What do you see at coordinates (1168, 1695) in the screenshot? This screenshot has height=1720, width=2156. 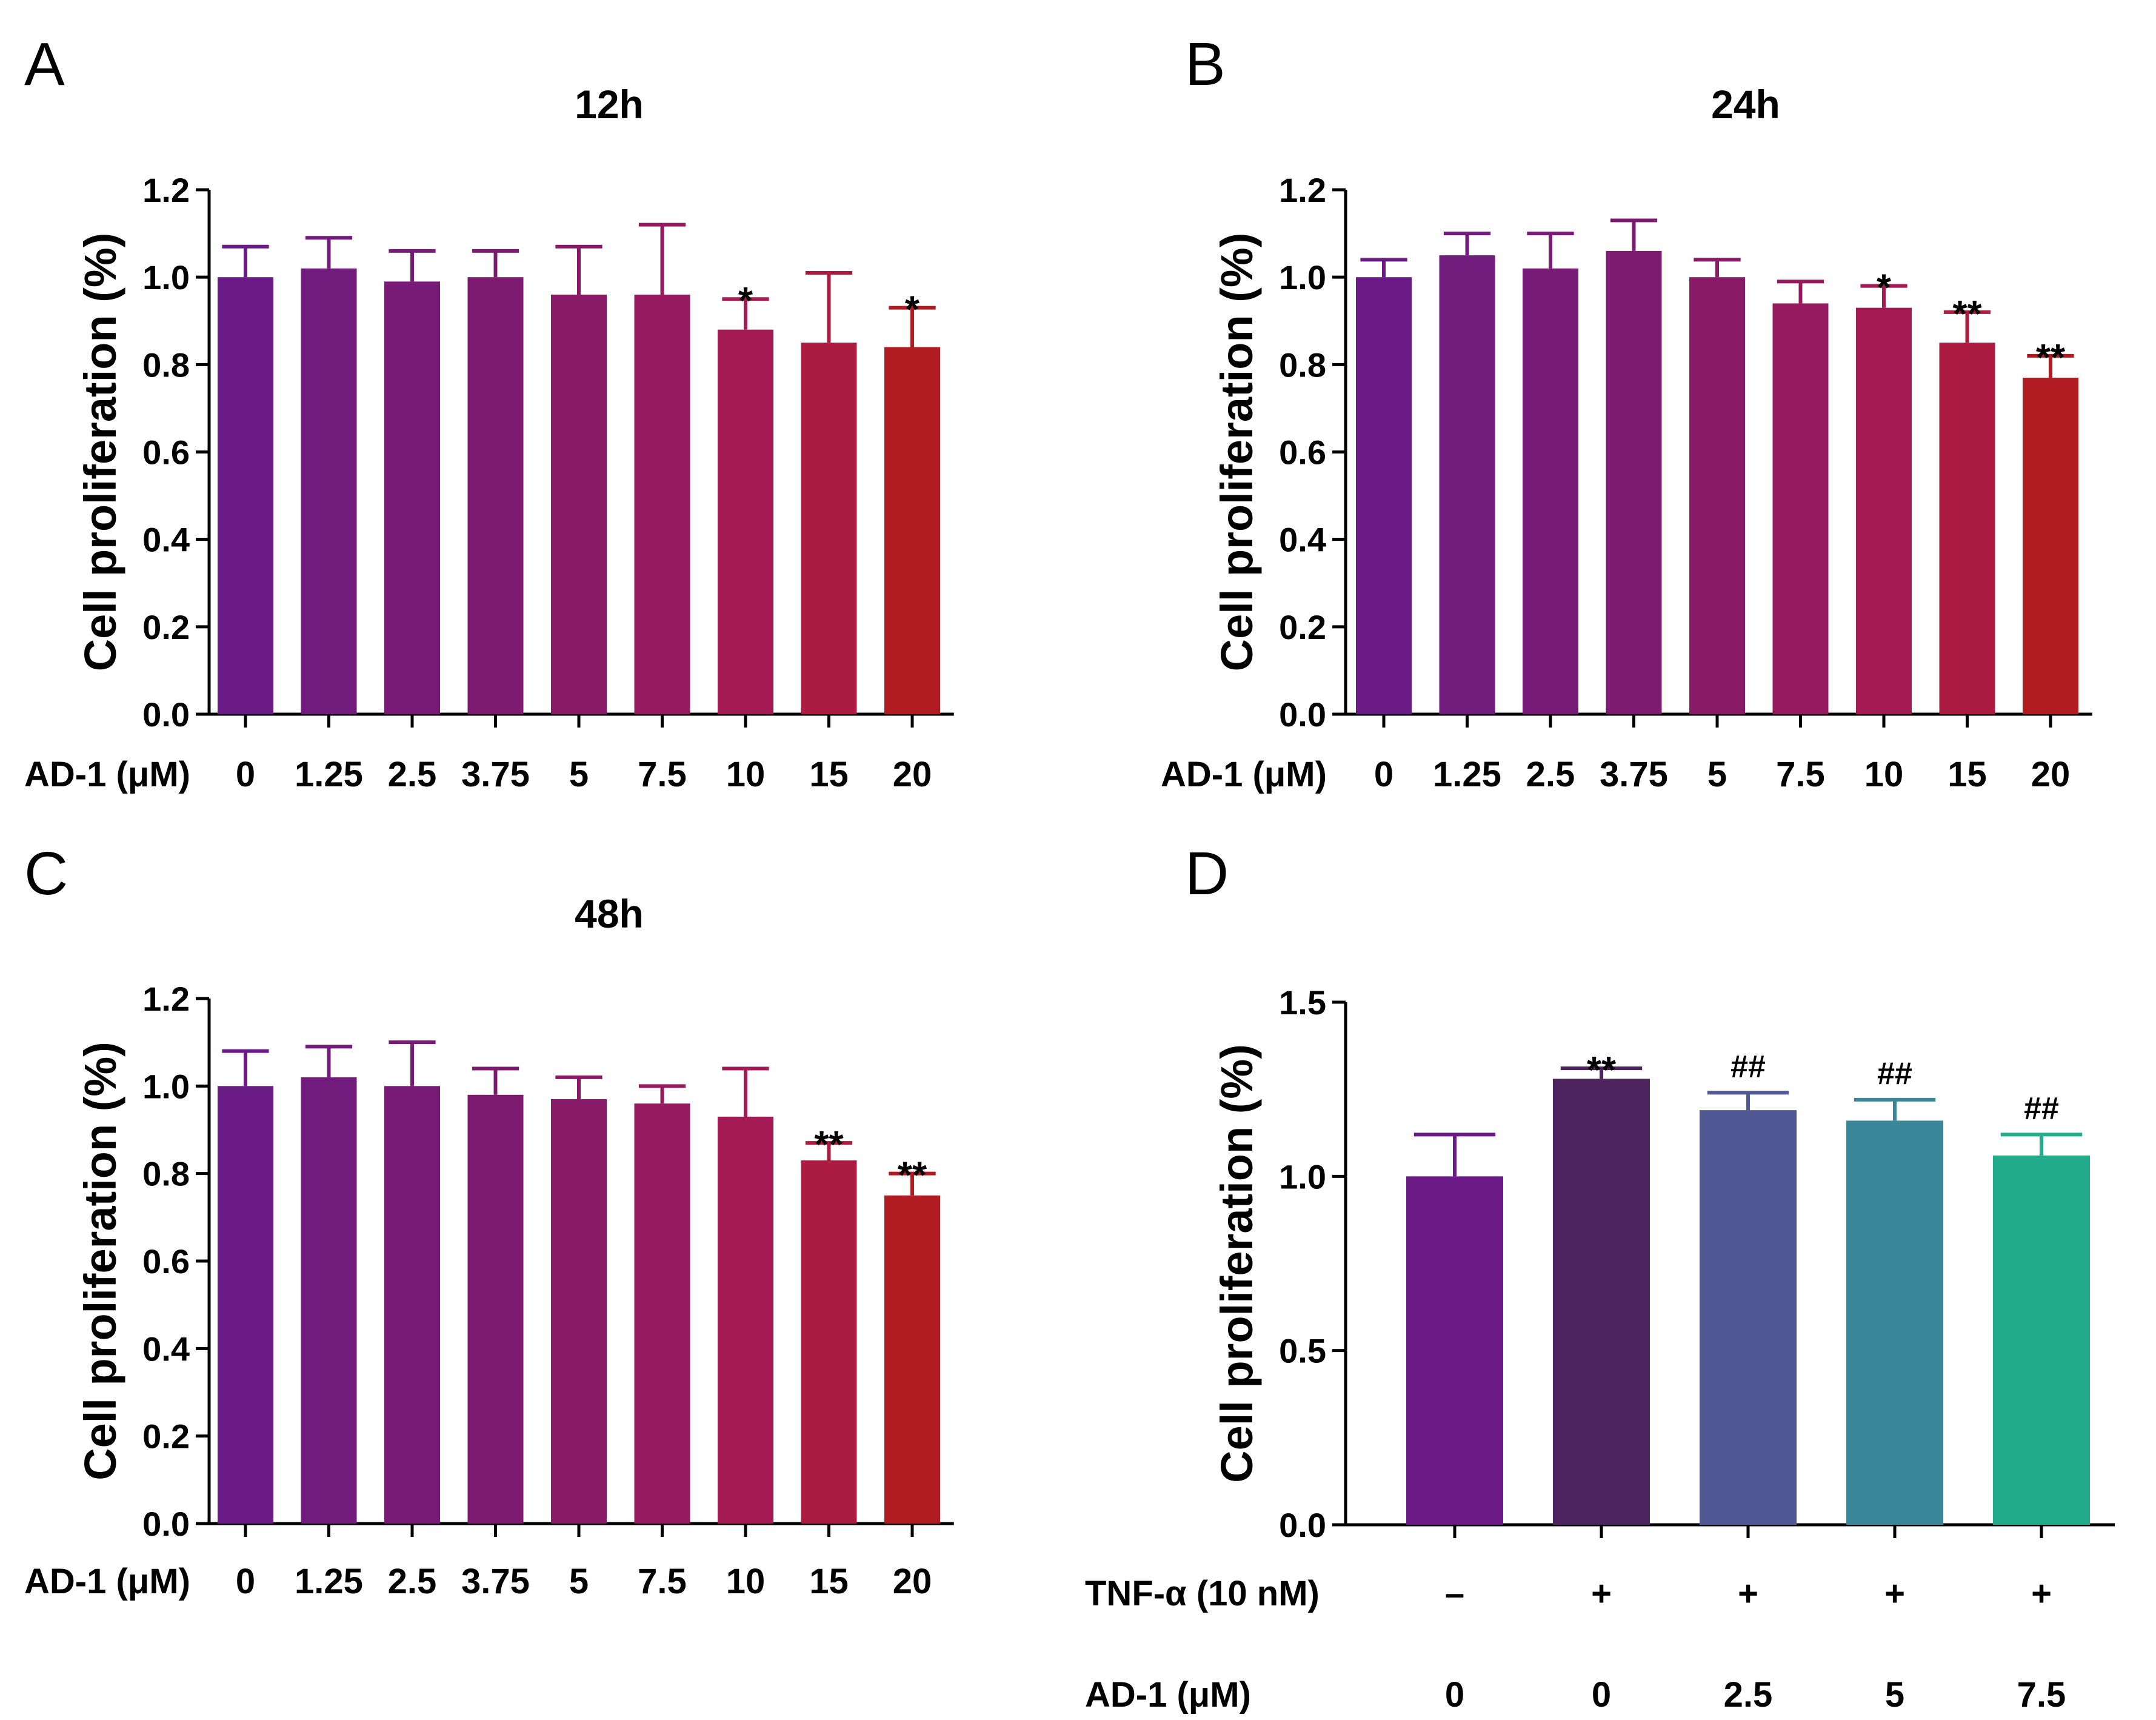 I see `condition-row-label: AD-1 (μM)` at bounding box center [1168, 1695].